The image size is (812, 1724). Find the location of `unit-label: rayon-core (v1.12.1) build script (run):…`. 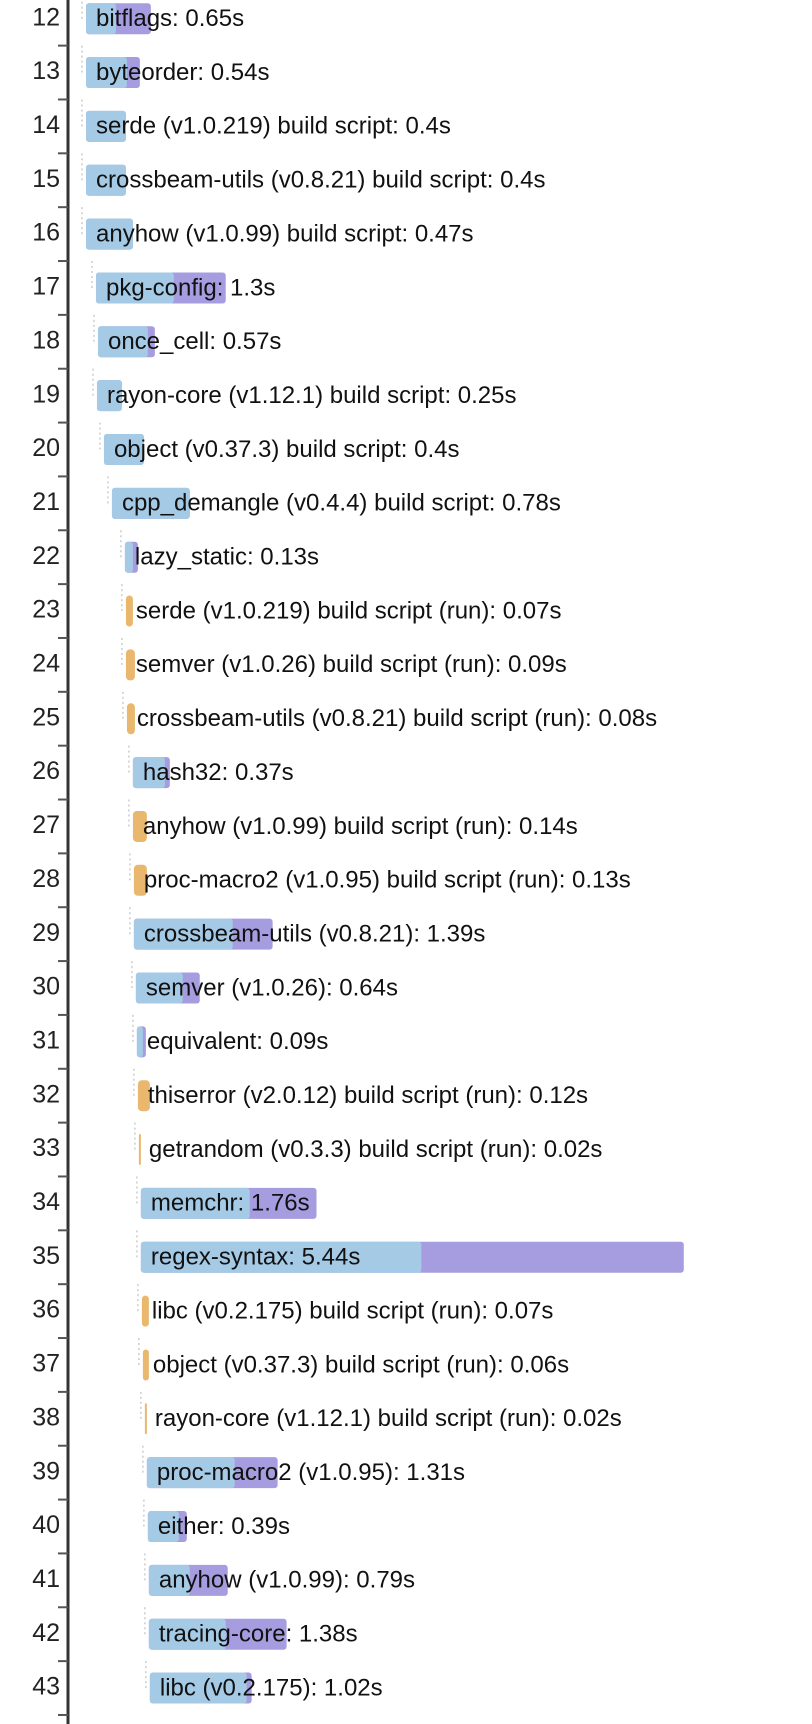

unit-label: rayon-core (v1.12.1) build script (run):… is located at coordinates (388, 1418).